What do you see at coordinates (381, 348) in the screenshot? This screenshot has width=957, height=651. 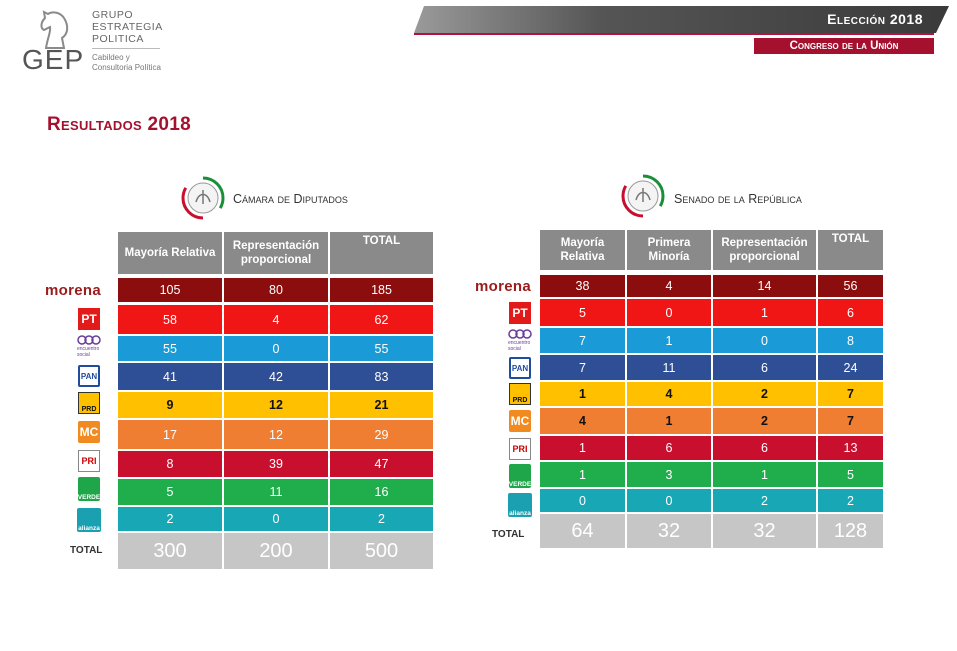 I see `diputados-cell-pes-2: 55` at bounding box center [381, 348].